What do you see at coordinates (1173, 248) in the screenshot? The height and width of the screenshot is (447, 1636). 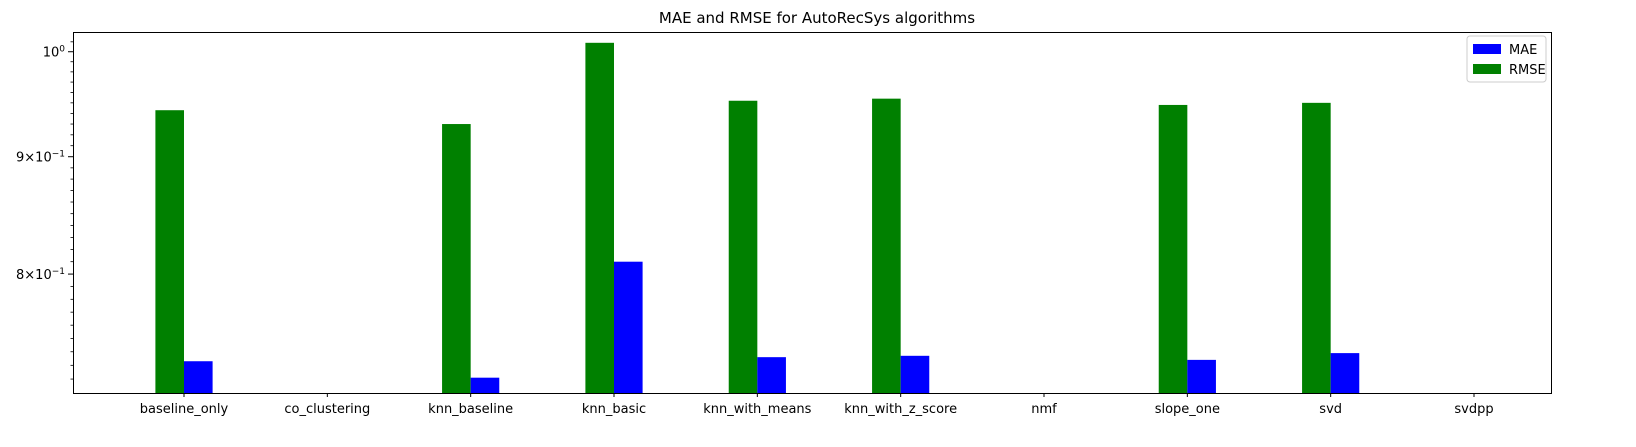 I see `bar-rmse-slope_one` at bounding box center [1173, 248].